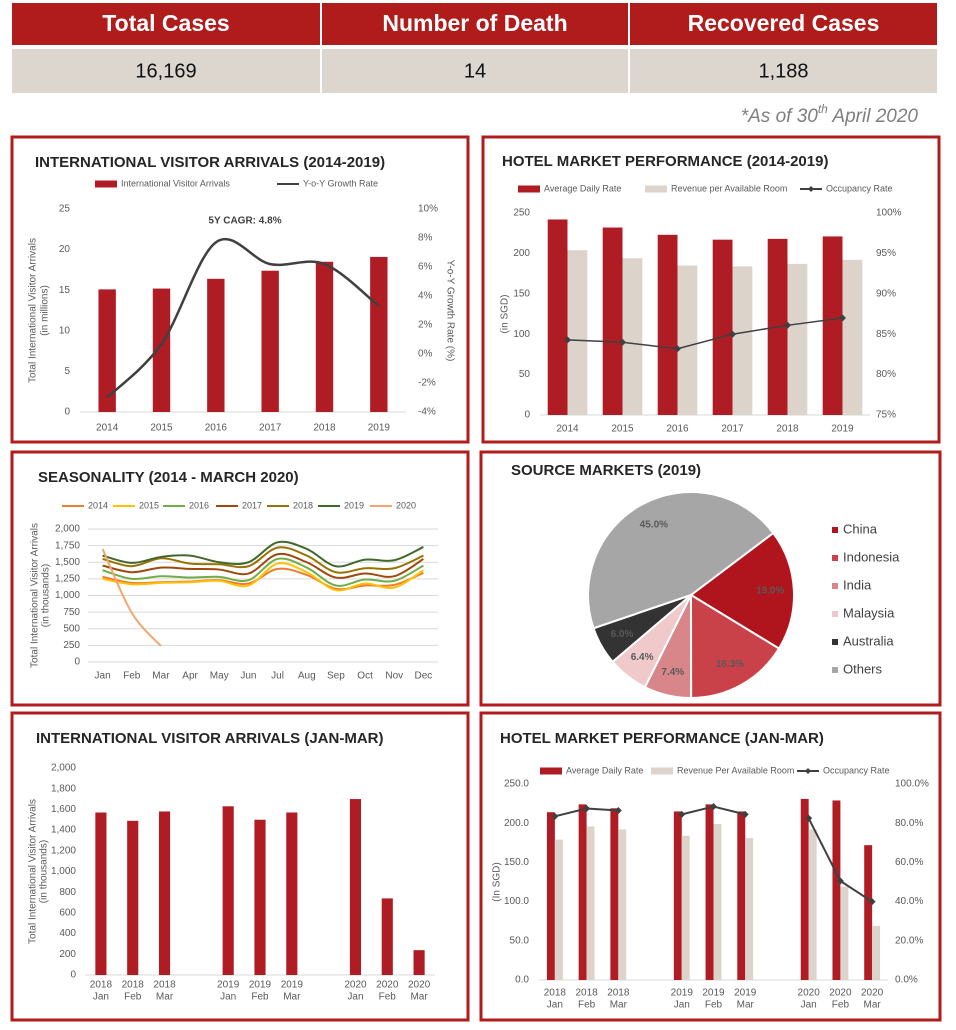  Describe the element at coordinates (77, 662) in the screenshot. I see `y-tick-label: 0` at that location.